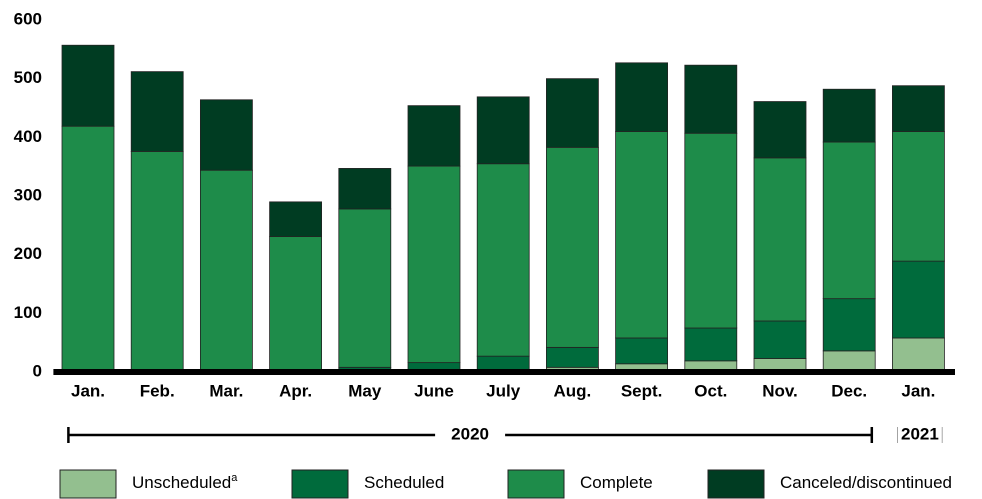  Describe the element at coordinates (710, 390) in the screenshot. I see `x-tick-label: Oct.` at that location.